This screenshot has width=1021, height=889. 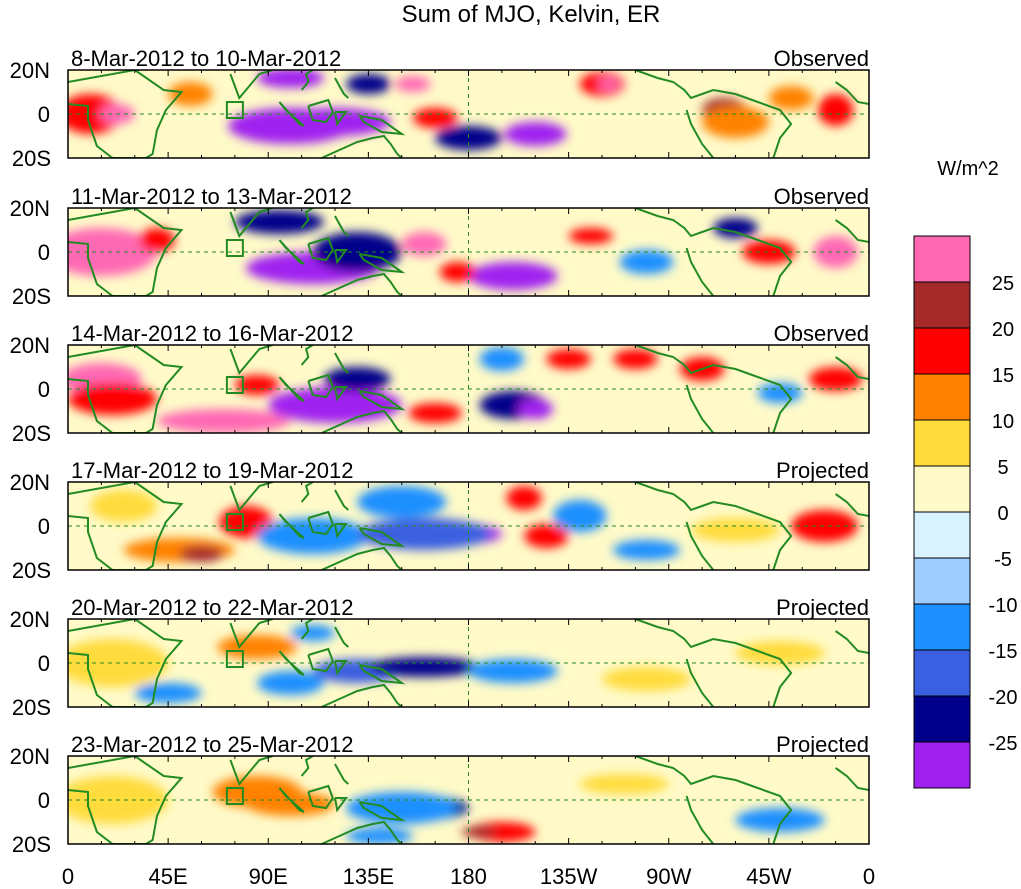 I want to click on panel-date-range: 14-Mar-2012 to 16-Mar-2012, so click(x=212, y=333).